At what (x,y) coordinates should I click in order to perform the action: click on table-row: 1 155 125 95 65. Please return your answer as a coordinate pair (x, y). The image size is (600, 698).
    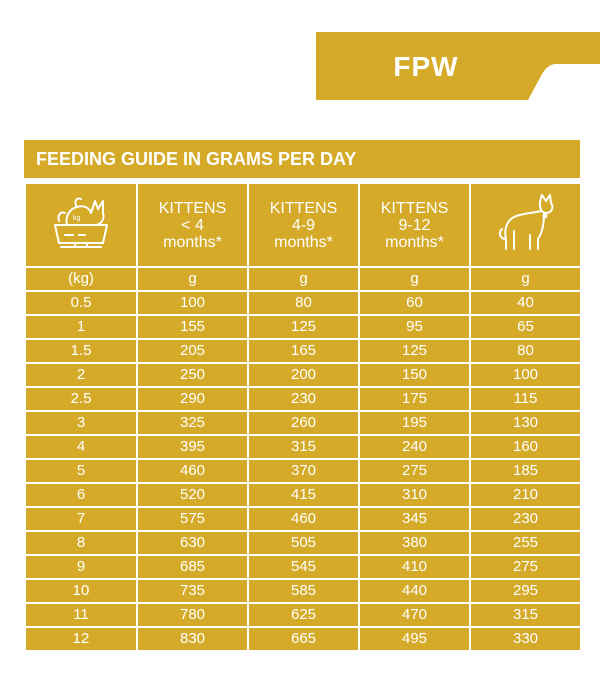
    Looking at the image, I should click on (303, 327).